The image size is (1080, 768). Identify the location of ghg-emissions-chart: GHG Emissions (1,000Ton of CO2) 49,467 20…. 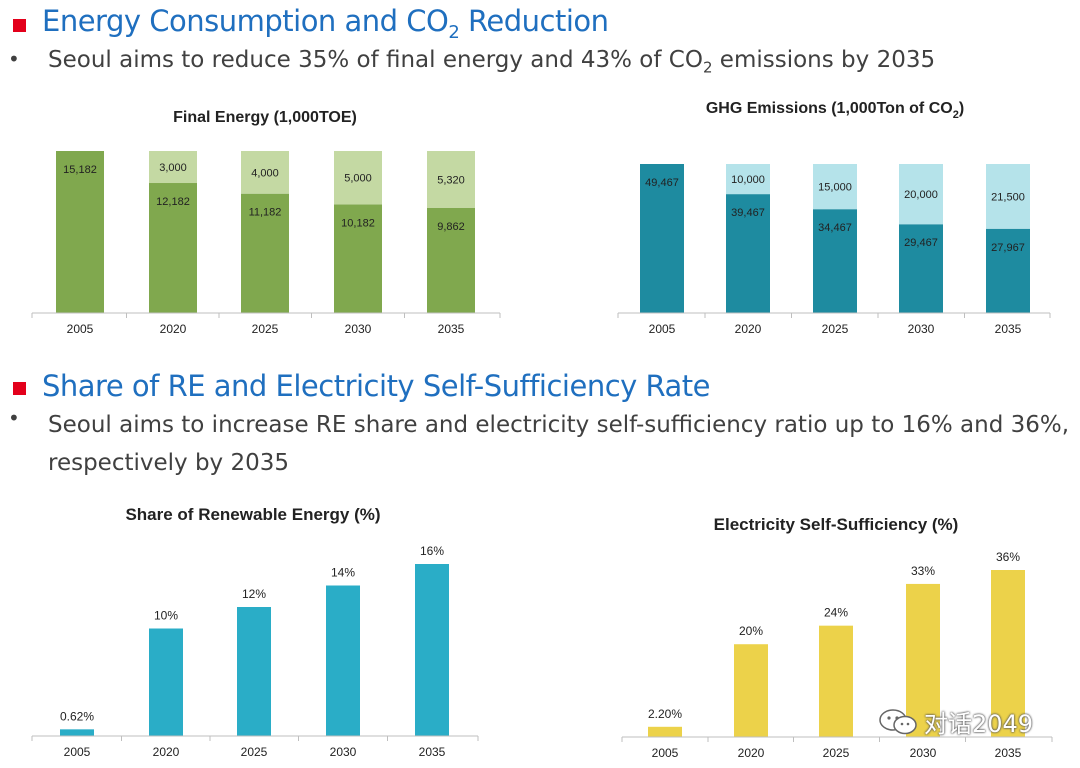
(834, 218).